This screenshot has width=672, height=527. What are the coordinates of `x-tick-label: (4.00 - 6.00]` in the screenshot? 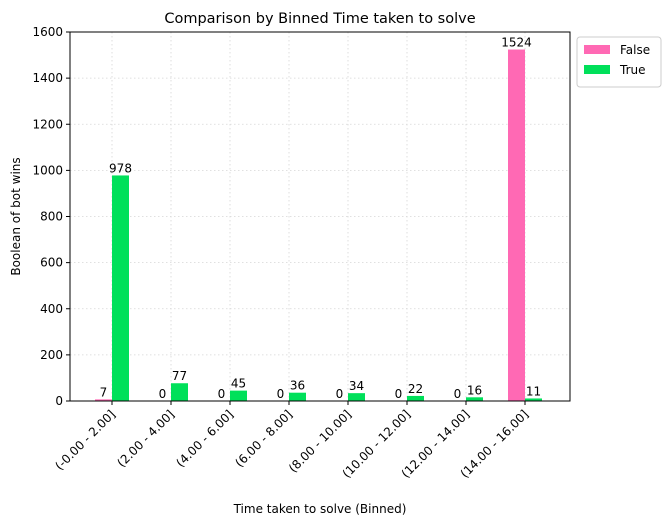 It's located at (204, 438).